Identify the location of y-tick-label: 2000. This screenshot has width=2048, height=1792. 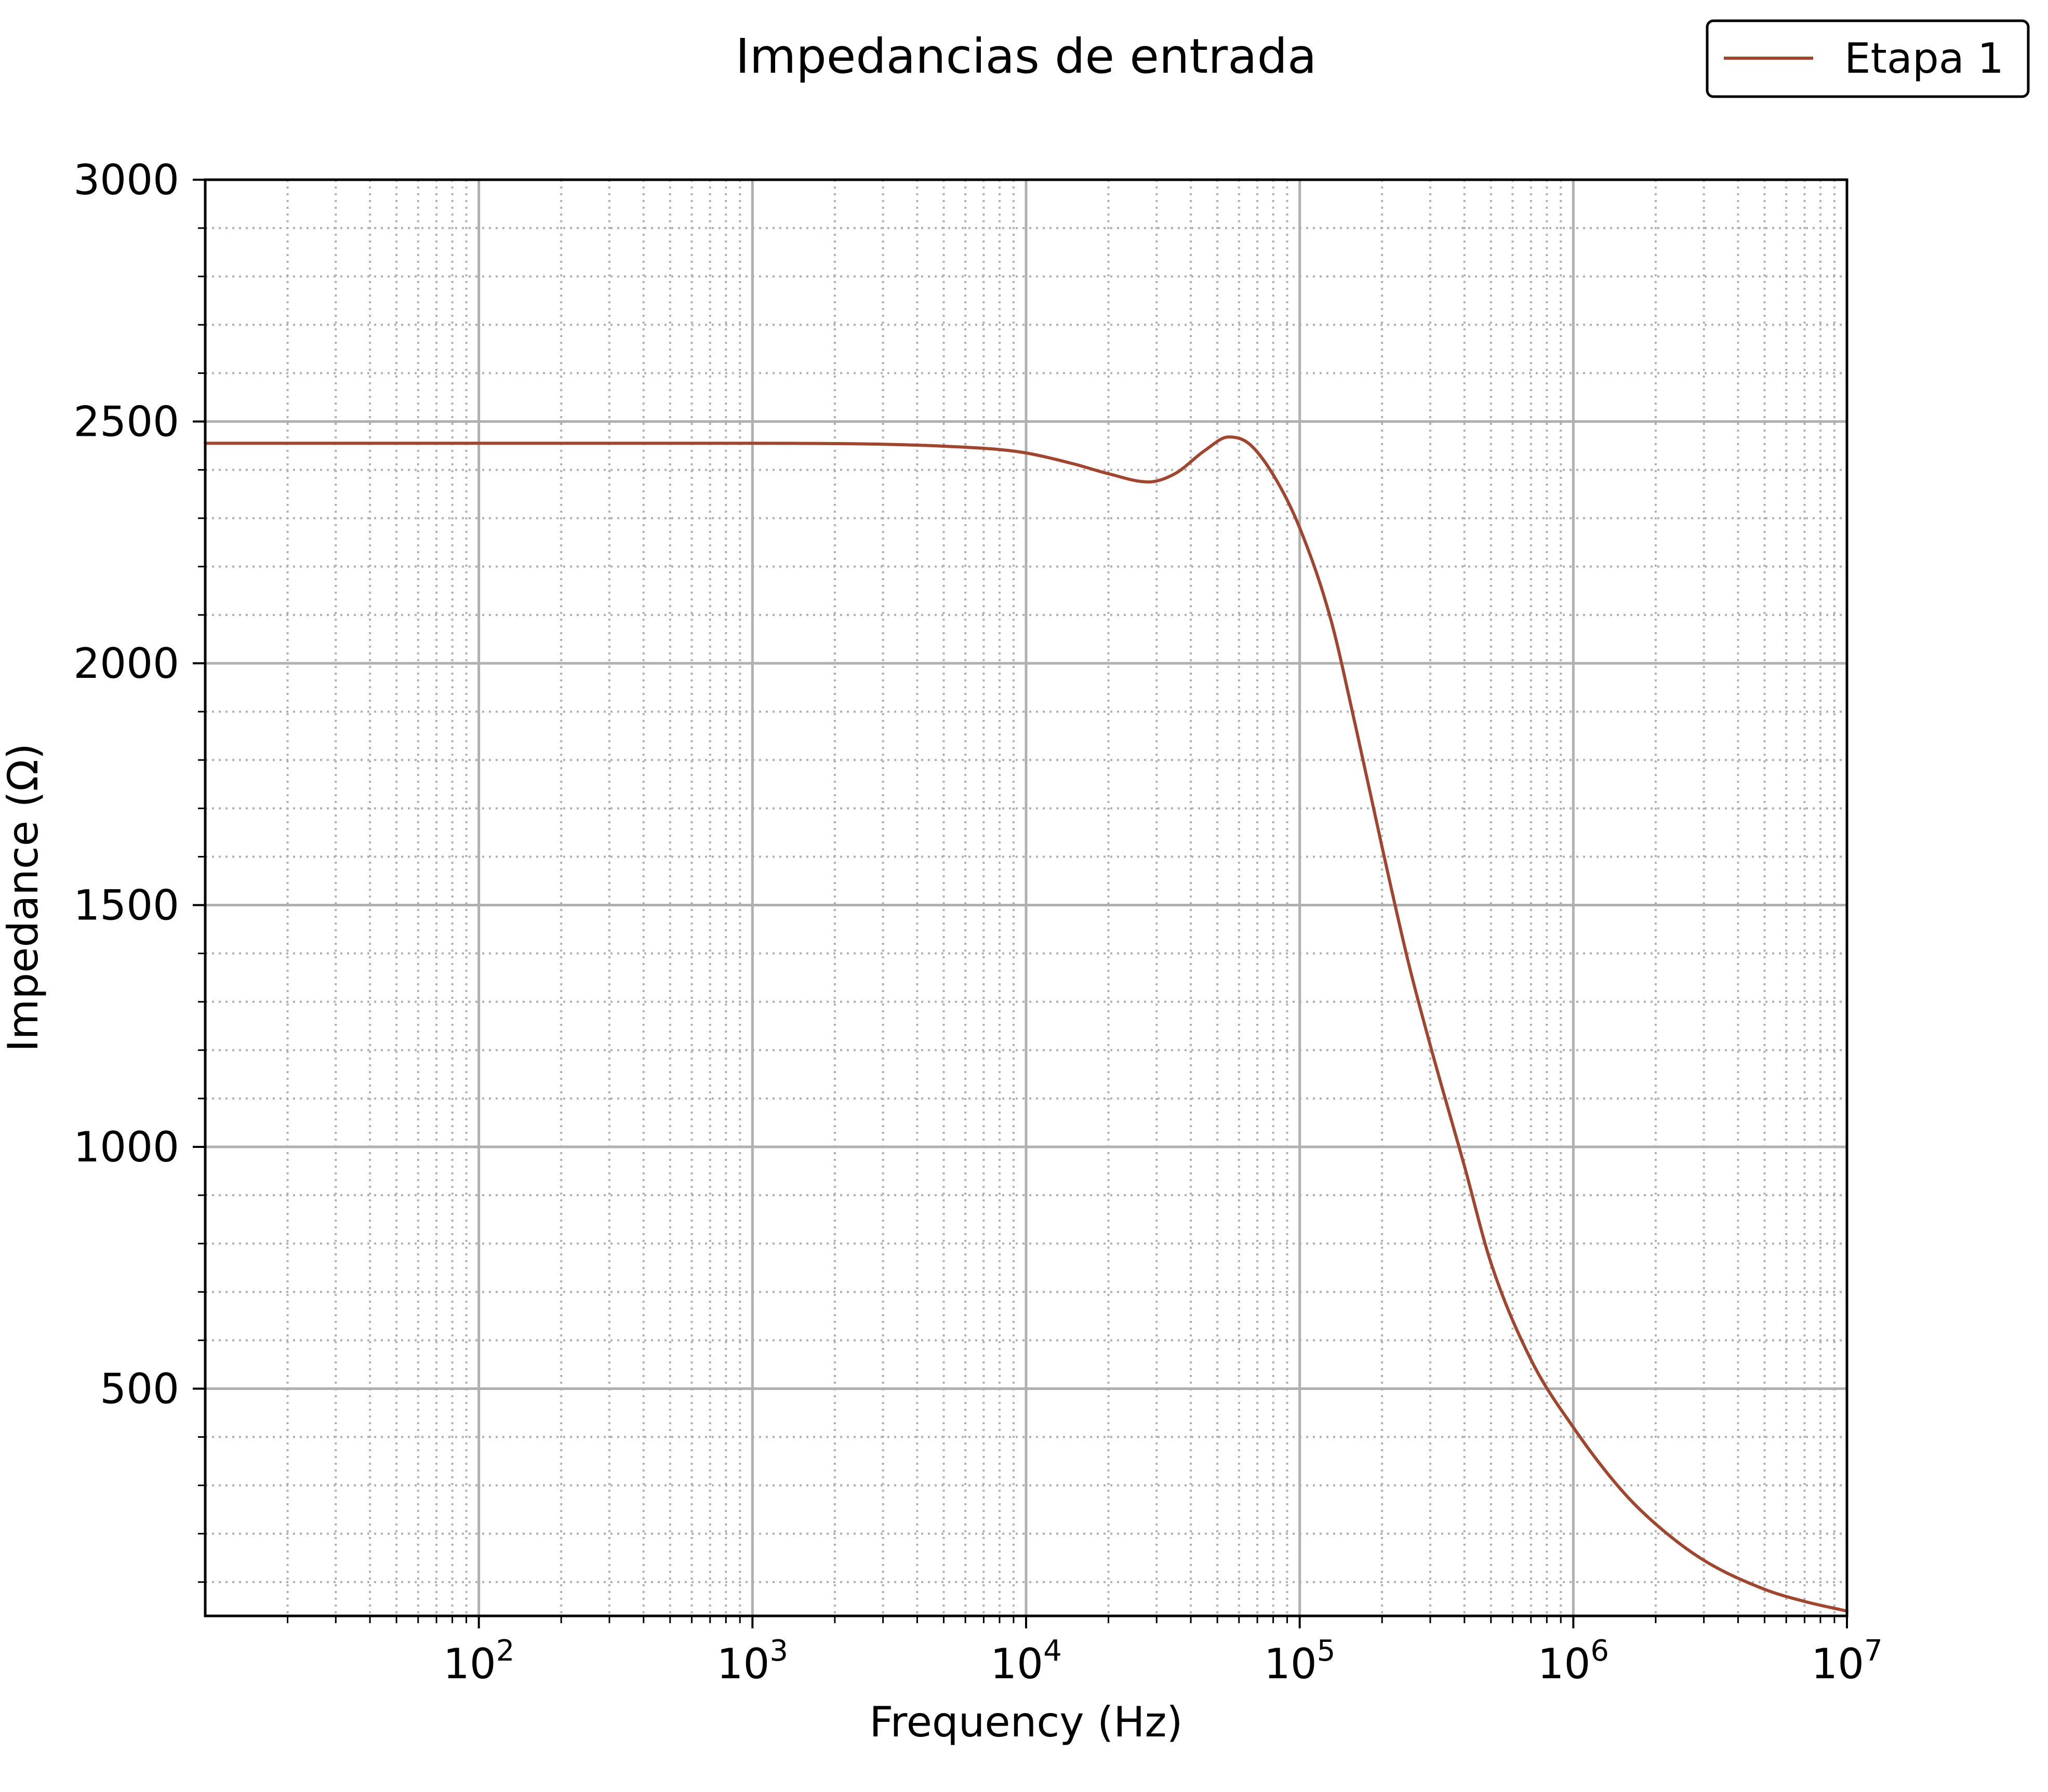
(126, 663).